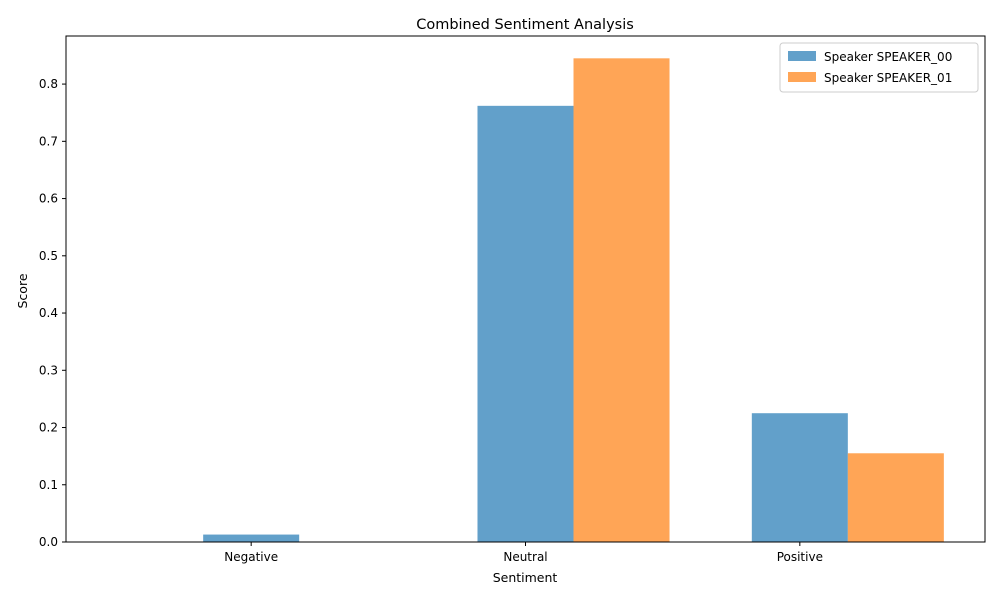 The height and width of the screenshot is (604, 1000). Describe the element at coordinates (48, 256) in the screenshot. I see `y-tick-label: 0.5` at that location.